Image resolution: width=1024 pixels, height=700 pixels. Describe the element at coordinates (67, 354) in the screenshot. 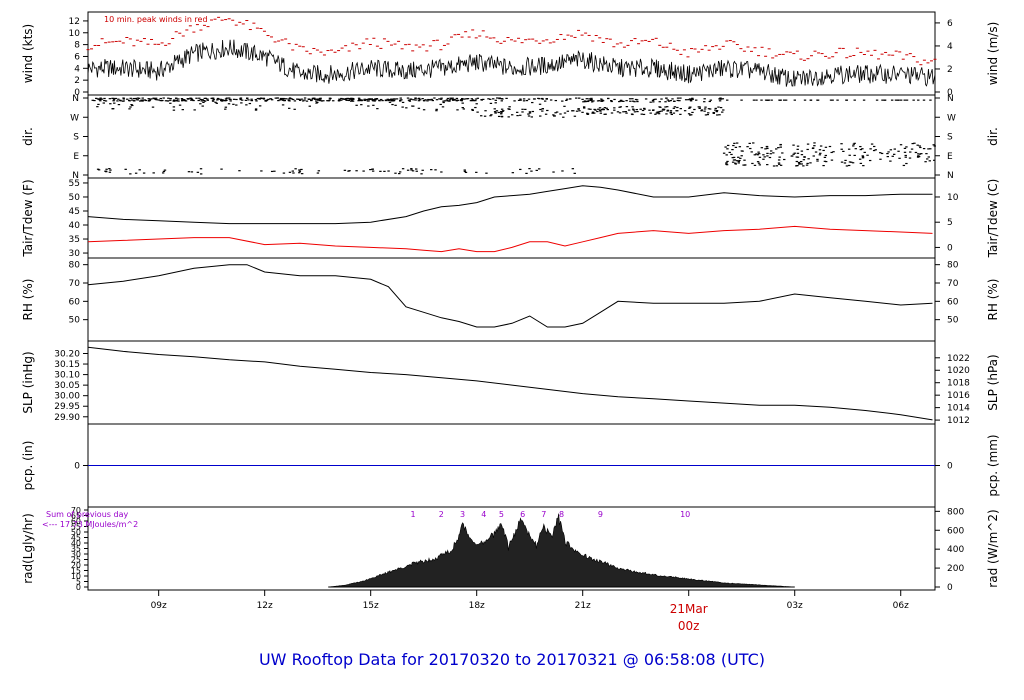

I see `ytick-label-left-slp: 30.20` at that location.